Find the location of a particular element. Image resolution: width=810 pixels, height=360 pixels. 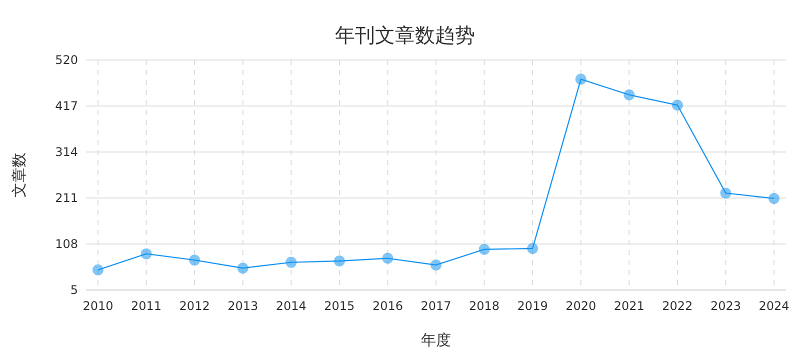

y-tick: 520 is located at coordinates (66, 60).